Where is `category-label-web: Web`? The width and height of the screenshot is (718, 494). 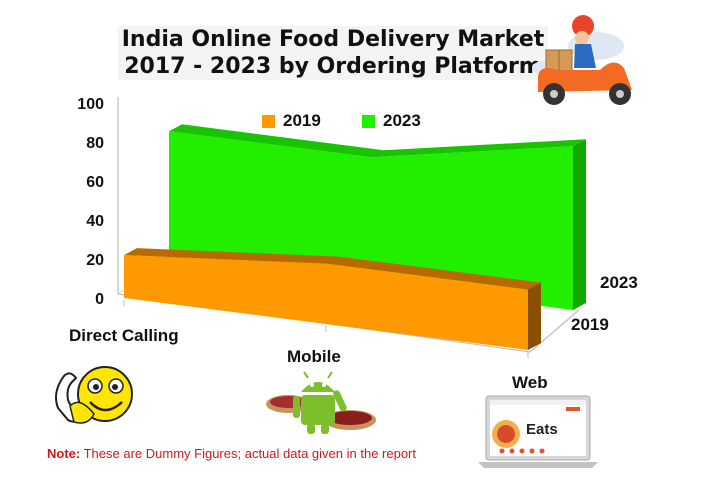
category-label-web: Web is located at coordinates (530, 382).